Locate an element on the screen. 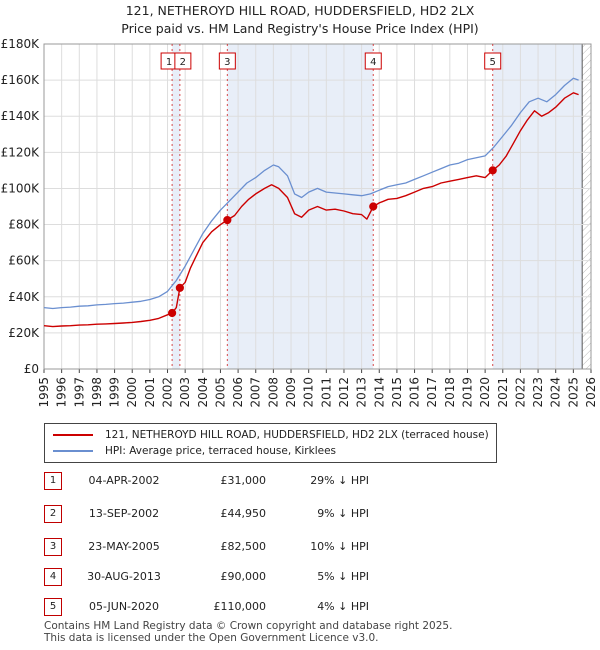 This screenshot has height=650, width=600. table-row: 4 30-AUG-2013 £90,000 5% ↓ HPI is located at coordinates (254, 576).